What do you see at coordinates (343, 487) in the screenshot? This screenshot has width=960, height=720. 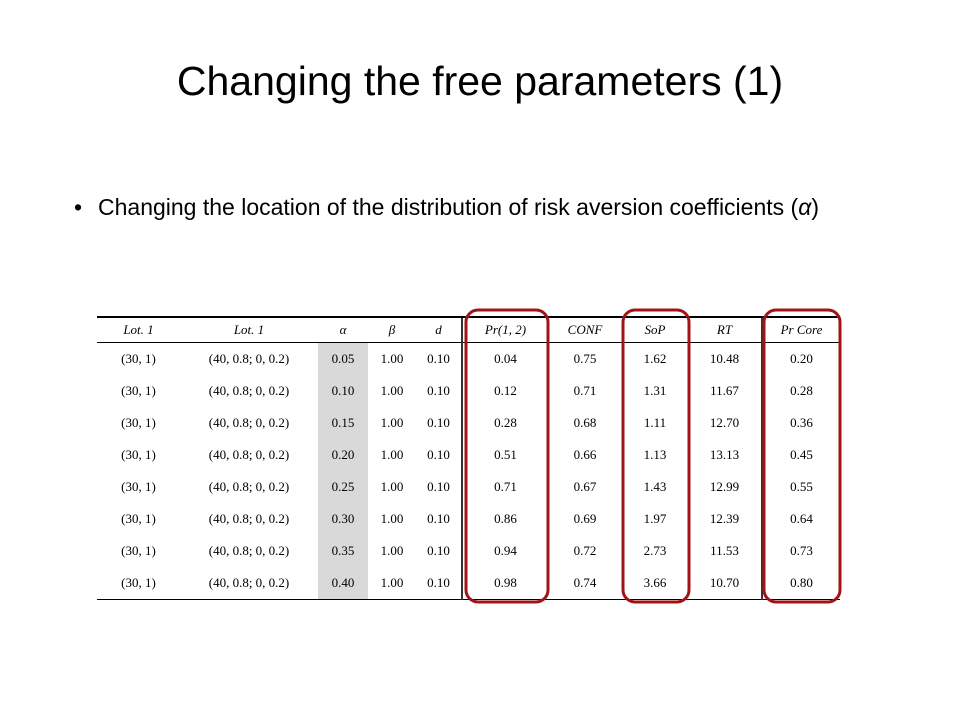 I see `table-cell: 0.25` at bounding box center [343, 487].